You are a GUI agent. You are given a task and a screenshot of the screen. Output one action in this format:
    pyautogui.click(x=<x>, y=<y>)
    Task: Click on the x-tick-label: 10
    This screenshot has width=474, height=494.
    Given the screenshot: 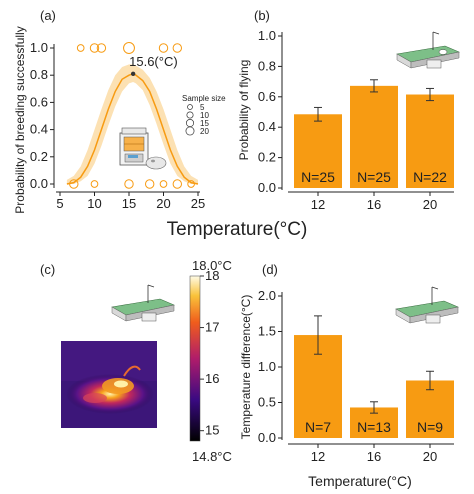 What is the action you would take?
    pyautogui.click(x=94, y=203)
    